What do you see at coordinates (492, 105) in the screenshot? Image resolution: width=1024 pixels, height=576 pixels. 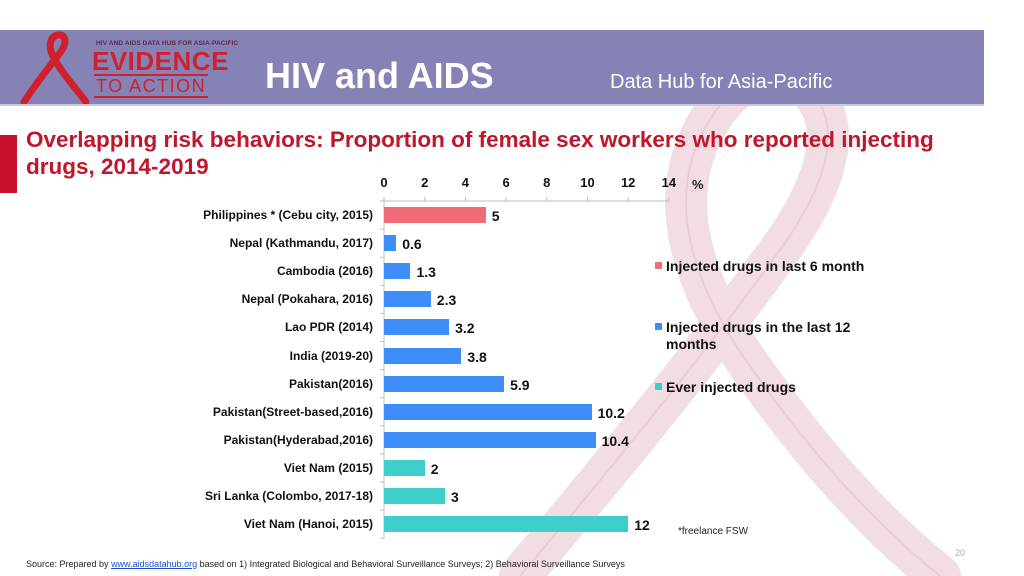 I see `header-divider` at bounding box center [492, 105].